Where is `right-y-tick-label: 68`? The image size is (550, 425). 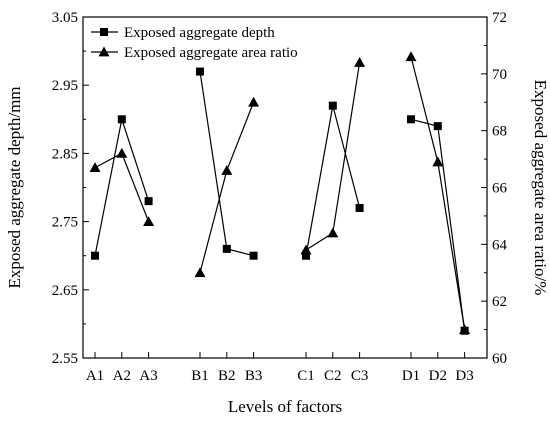
right-y-tick-label: 68 is located at coordinates (499, 132).